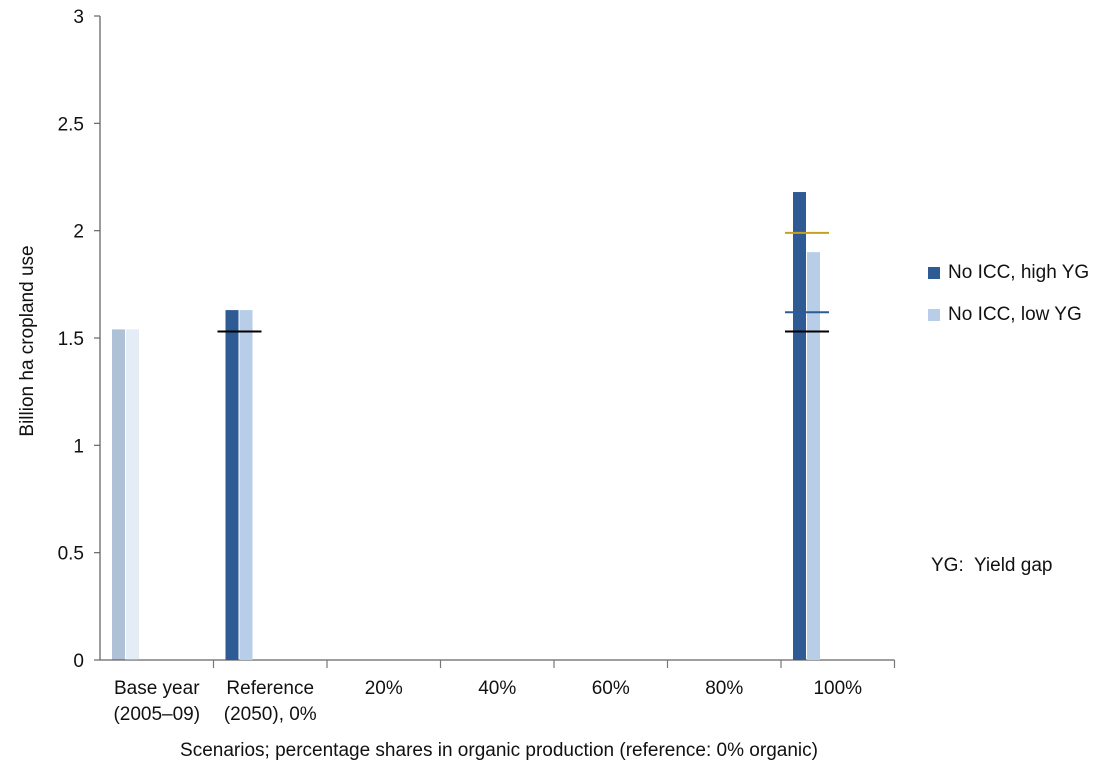 The width and height of the screenshot is (1120, 773). Describe the element at coordinates (78, 446) in the screenshot. I see `y-tick-label: 1` at that location.